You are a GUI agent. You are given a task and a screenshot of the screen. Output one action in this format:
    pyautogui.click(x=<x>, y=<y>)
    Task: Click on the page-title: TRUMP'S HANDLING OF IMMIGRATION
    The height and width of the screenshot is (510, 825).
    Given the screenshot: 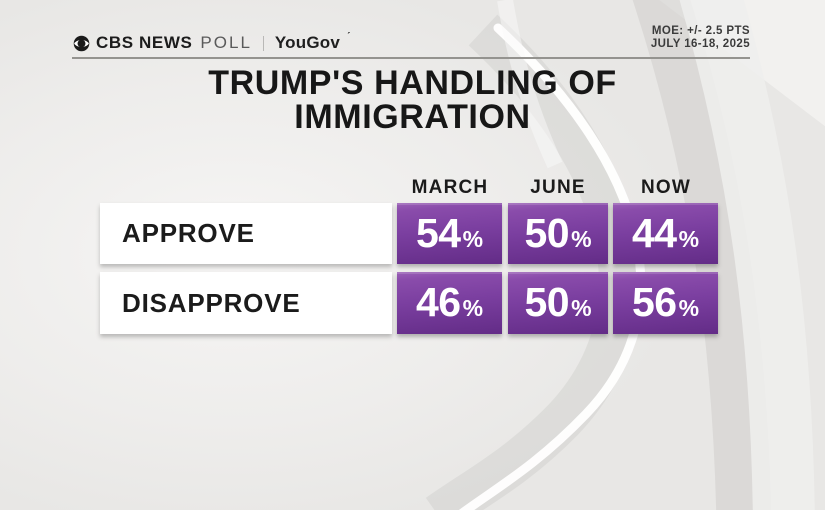 What is the action you would take?
    pyautogui.click(x=412, y=100)
    